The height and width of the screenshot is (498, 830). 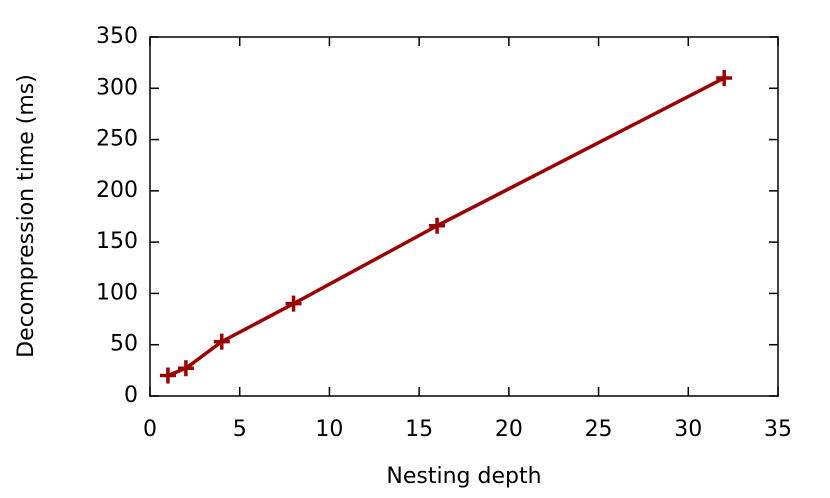 I want to click on y-tick-label: 200, so click(x=117, y=190).